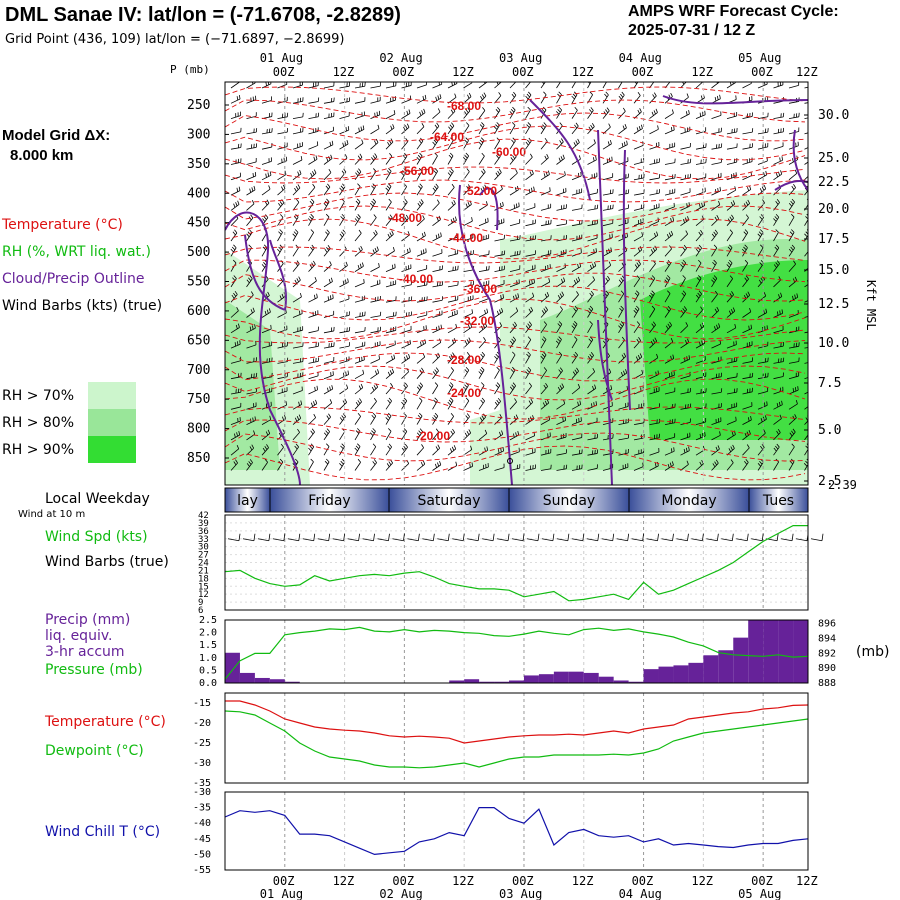 The height and width of the screenshot is (900, 900). I want to click on time-tick-bottom: 00Z, so click(762, 881).